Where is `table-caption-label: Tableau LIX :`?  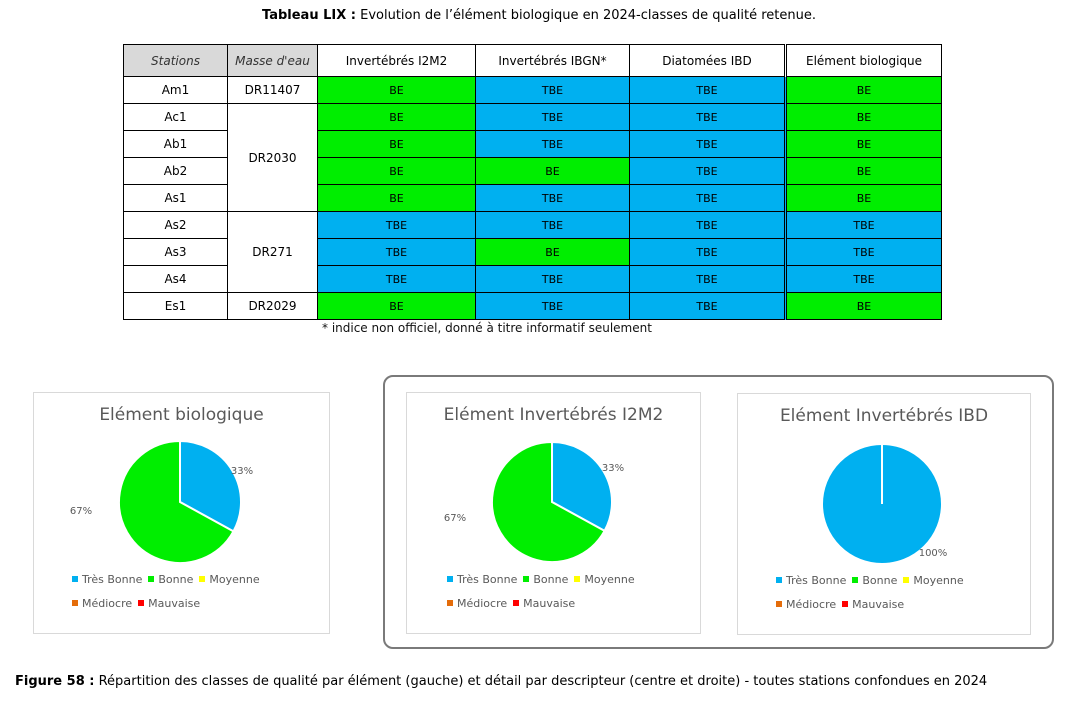 table-caption-label: Tableau LIX : is located at coordinates (309, 15).